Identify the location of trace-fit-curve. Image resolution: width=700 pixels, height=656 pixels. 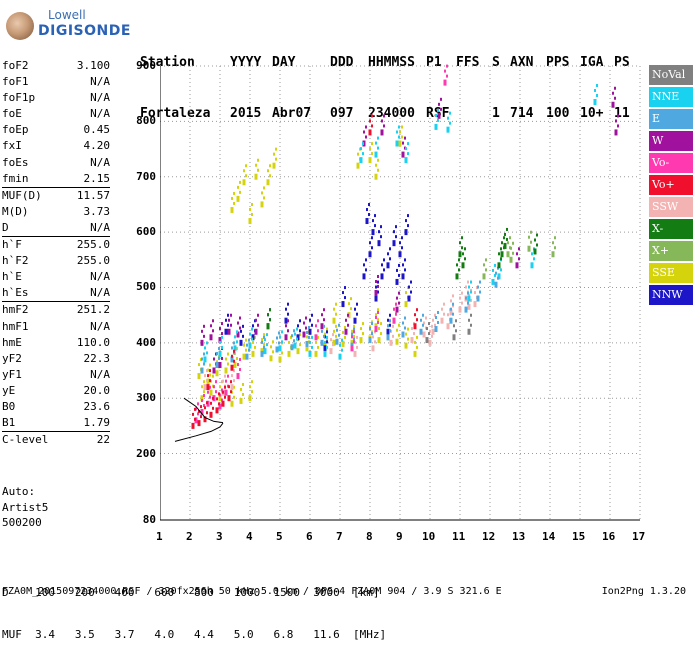
(203, 410).